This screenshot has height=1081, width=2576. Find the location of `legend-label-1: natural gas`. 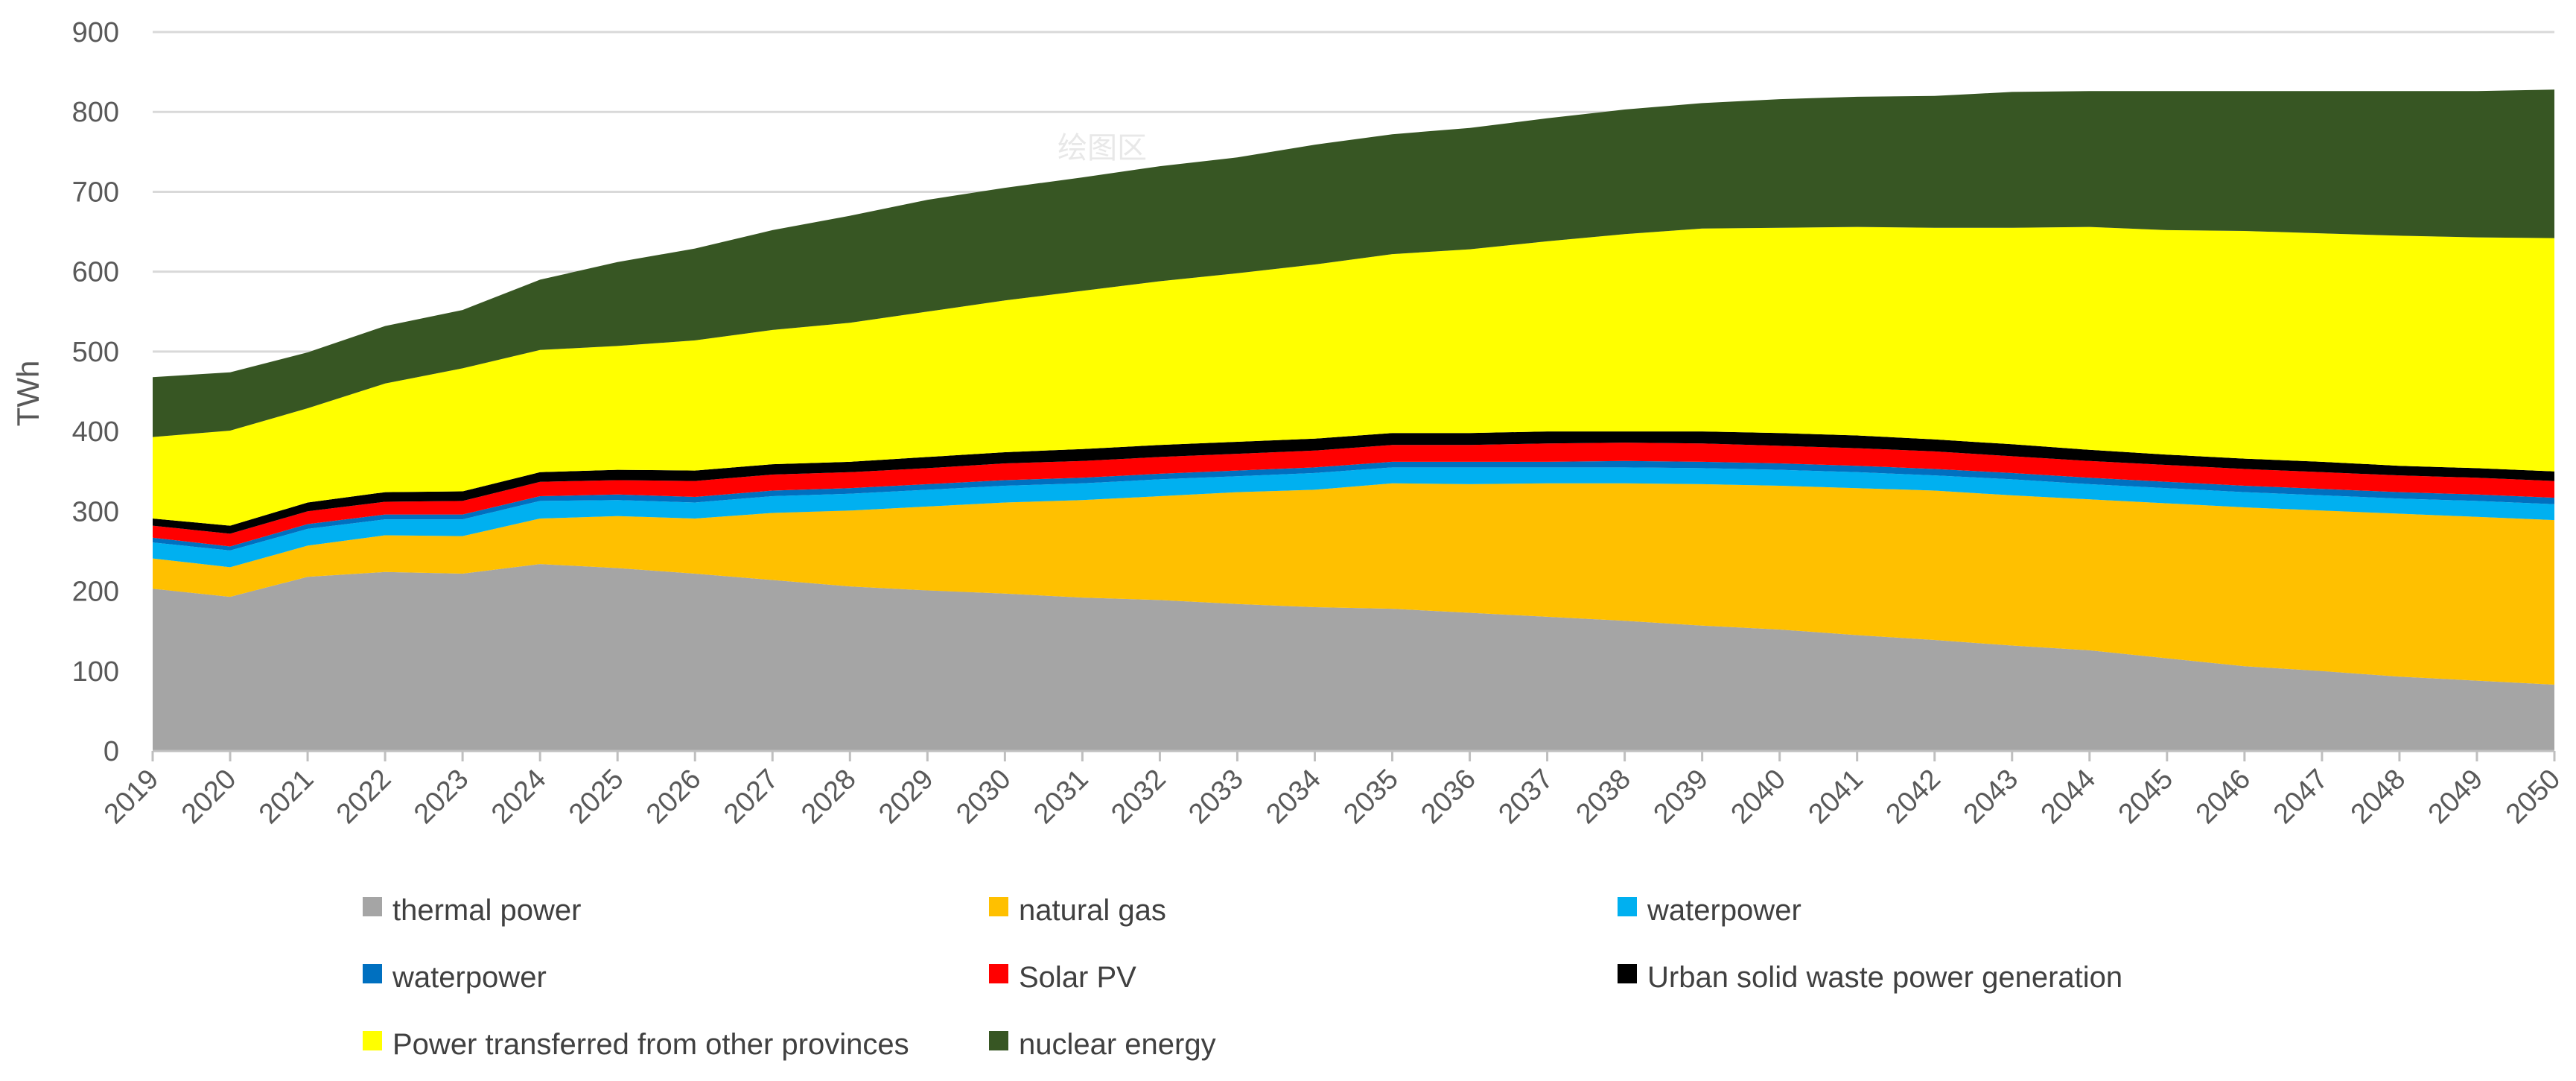

legend-label-1: natural gas is located at coordinates (1092, 911).